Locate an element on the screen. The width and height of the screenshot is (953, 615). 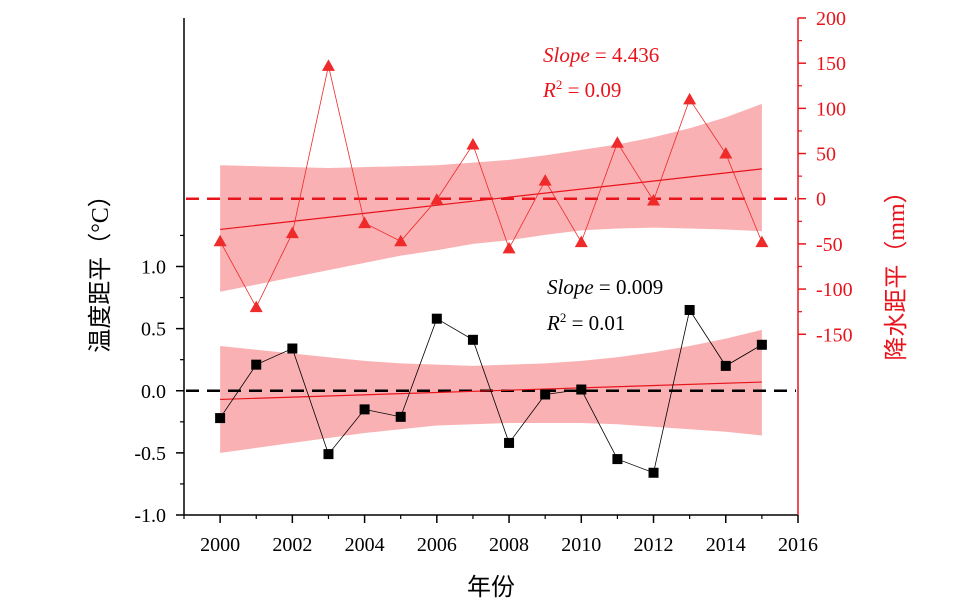
x-tick-label: 2010 is located at coordinates (581, 545).